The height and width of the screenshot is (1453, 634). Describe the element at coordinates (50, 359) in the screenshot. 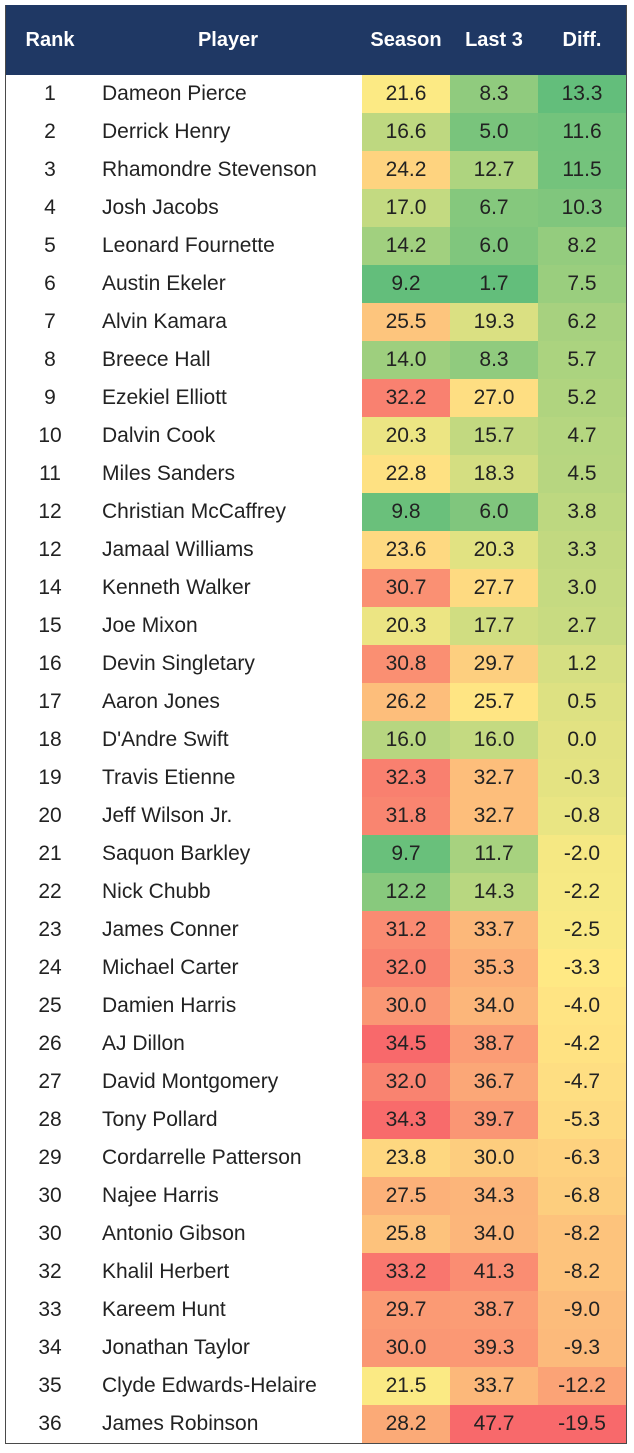

I see `rank-cell: 8` at that location.